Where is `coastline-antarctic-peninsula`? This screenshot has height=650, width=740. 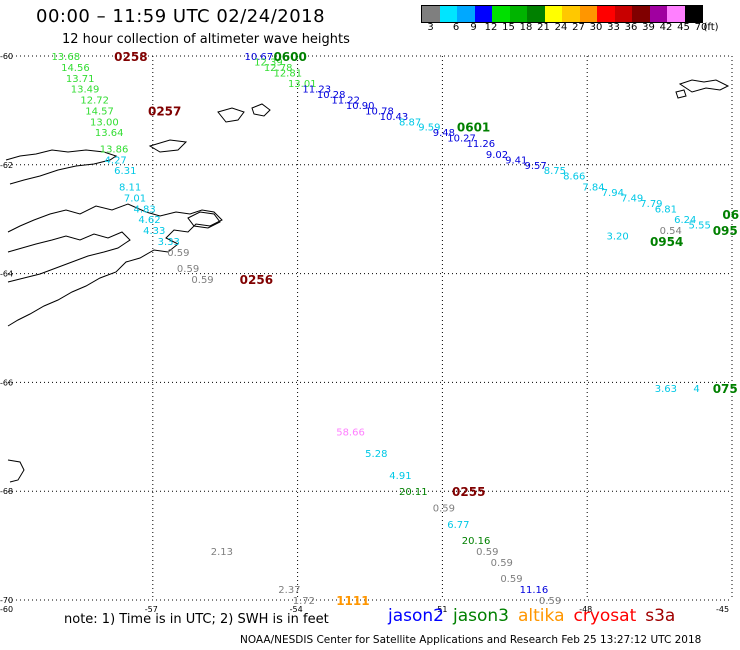
coastline-antarctic-peninsula is located at coordinates (115, 265).